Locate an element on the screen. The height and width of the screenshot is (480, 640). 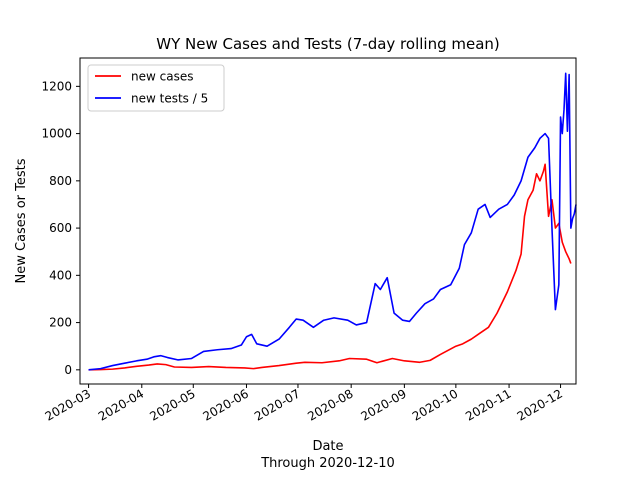
x-axis-sublabel: Through 2020-12-10 is located at coordinates (327, 463).